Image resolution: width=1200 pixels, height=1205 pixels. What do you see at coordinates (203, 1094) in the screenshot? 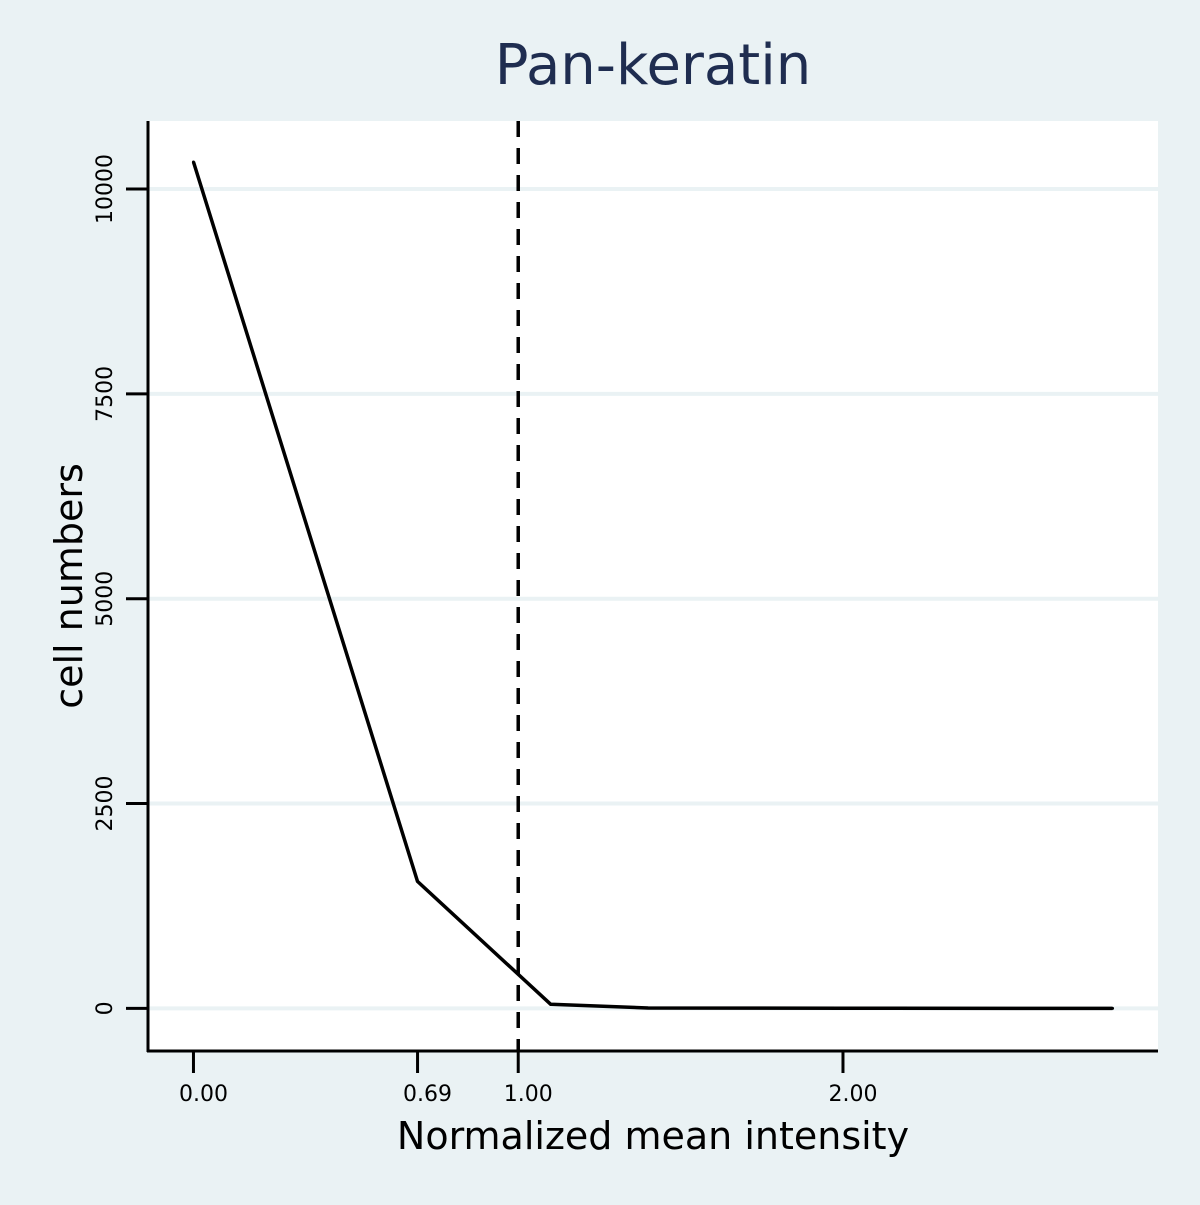
I see `x-tick-label: 0.00` at bounding box center [203, 1094].